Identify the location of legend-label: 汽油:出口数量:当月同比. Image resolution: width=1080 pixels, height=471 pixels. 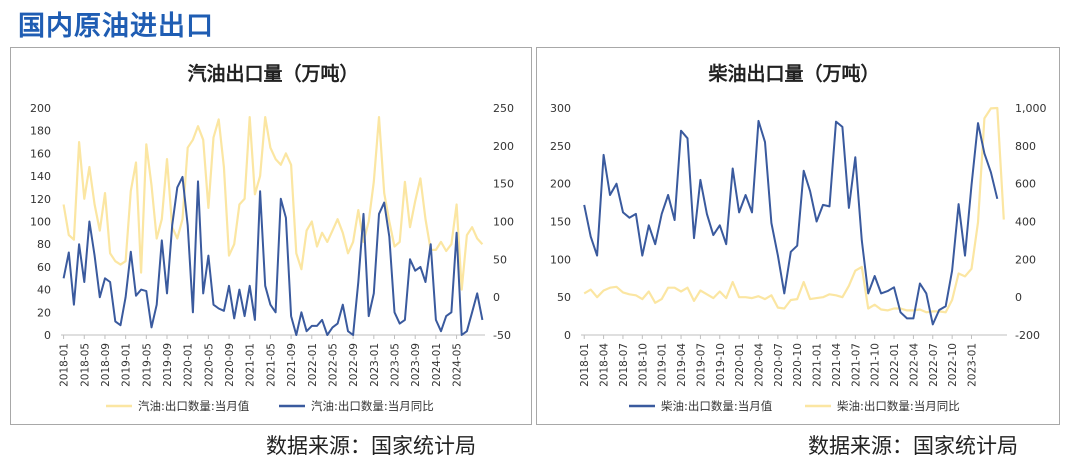
(372, 406).